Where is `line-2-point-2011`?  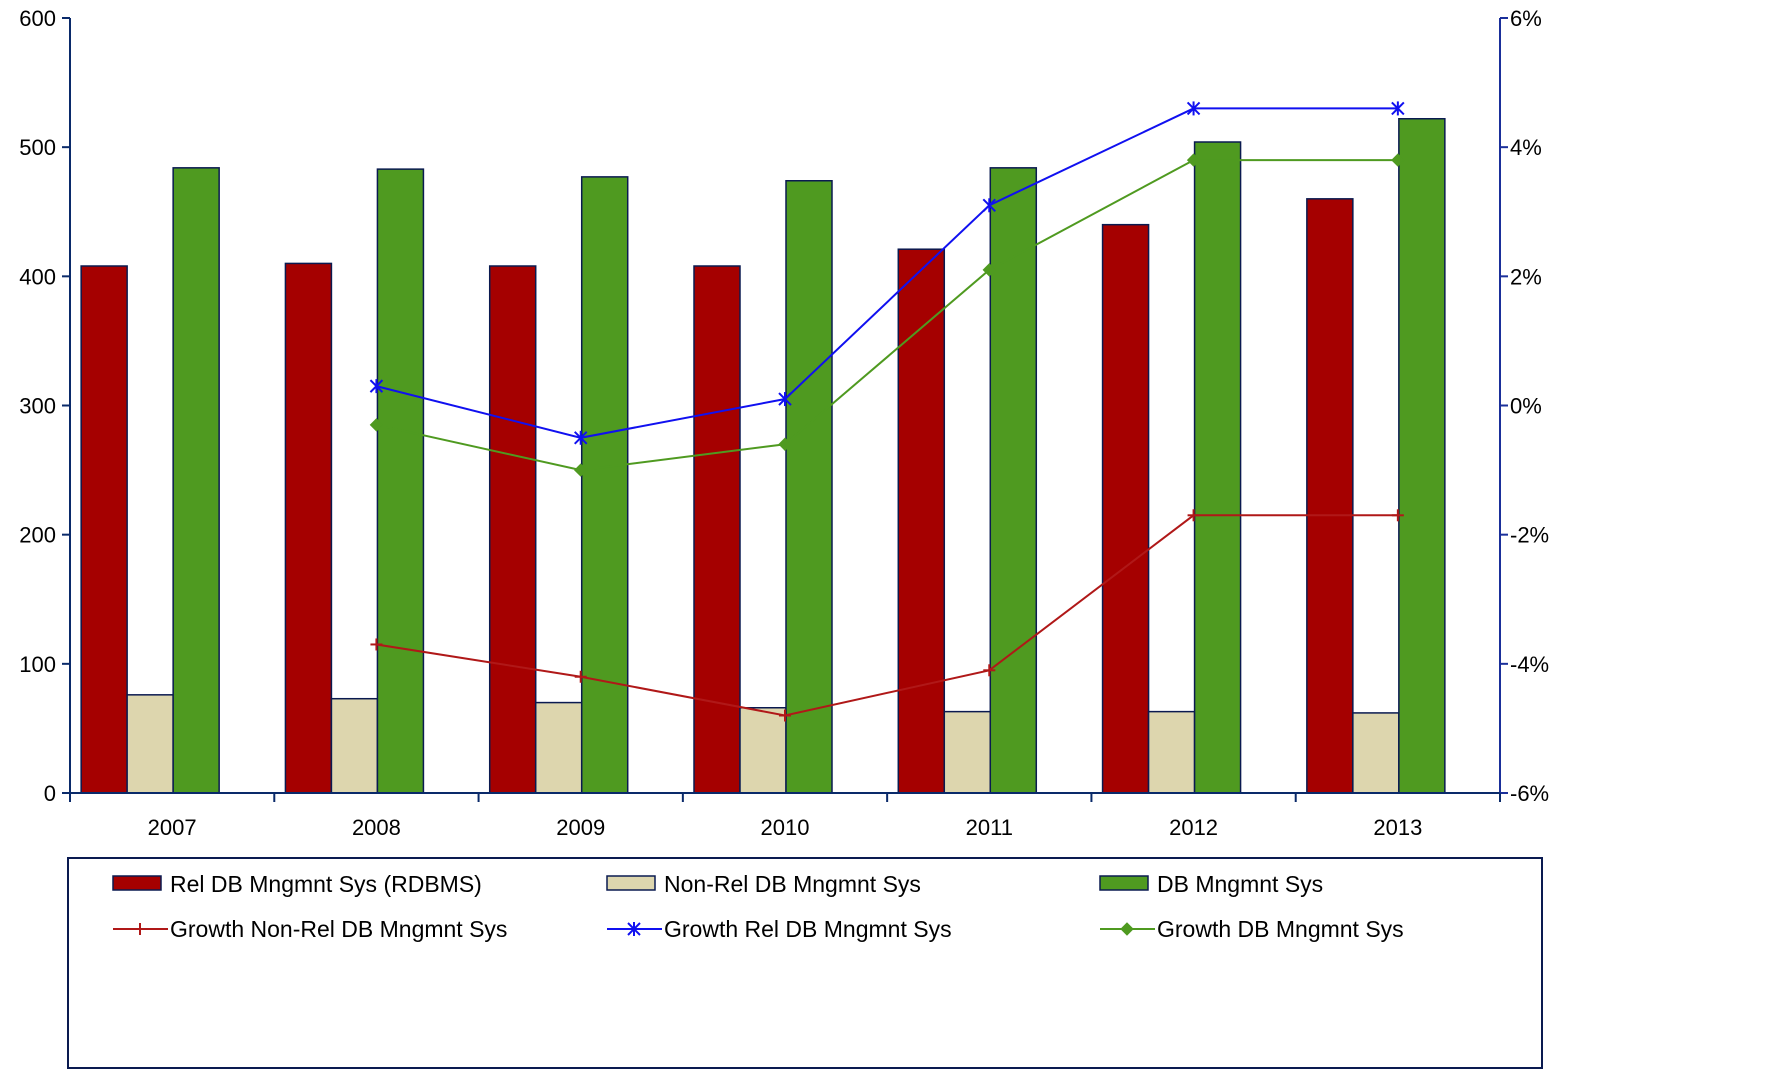
line-2-point-2011 is located at coordinates (989, 205).